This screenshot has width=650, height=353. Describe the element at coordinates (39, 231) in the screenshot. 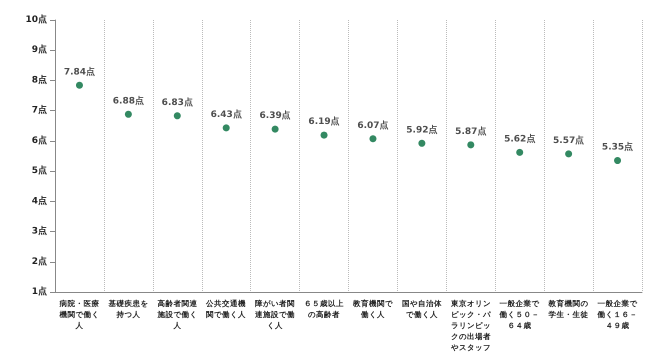

I see `y-tick-label: 3点` at that location.